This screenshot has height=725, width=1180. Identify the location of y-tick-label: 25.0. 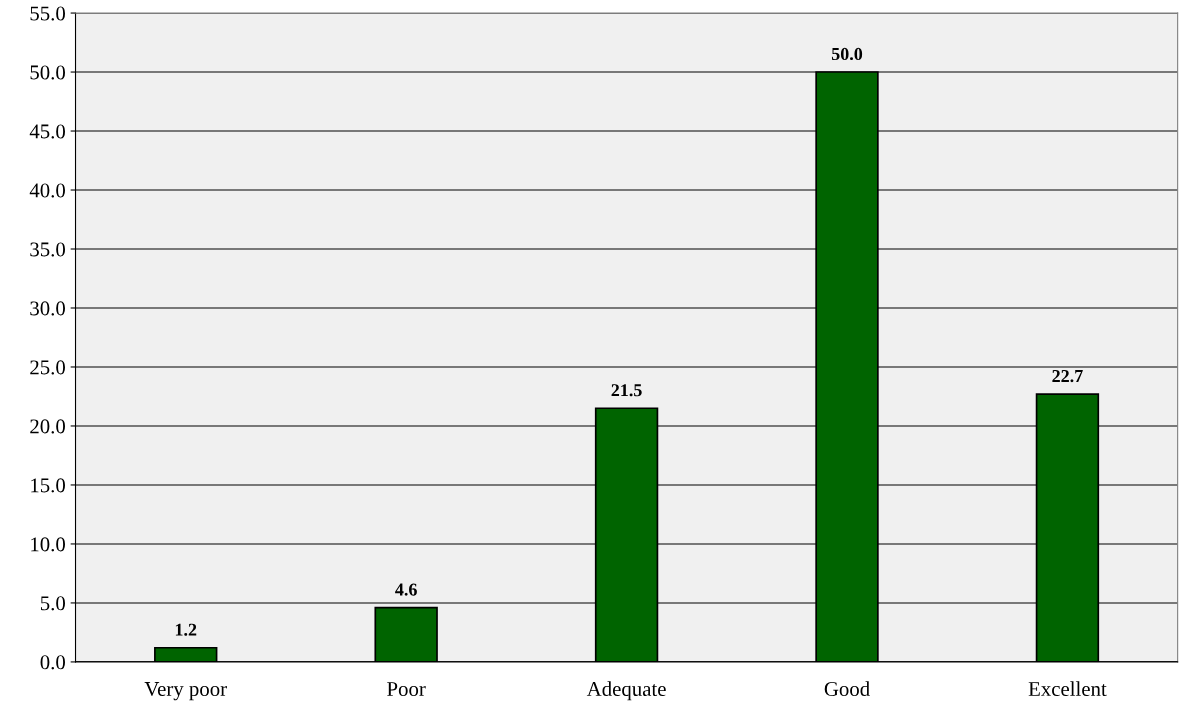
(47, 367).